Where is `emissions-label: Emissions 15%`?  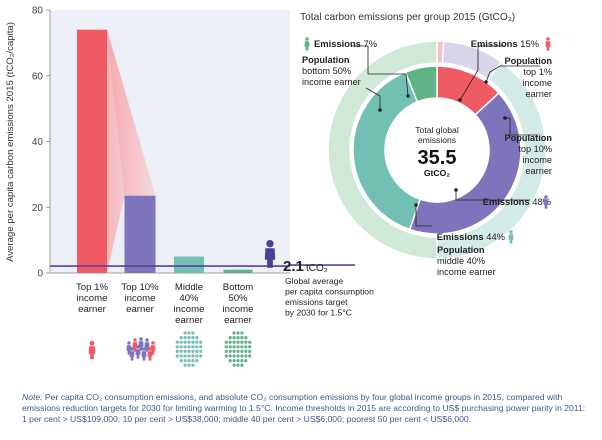
emissions-label: Emissions 15% is located at coordinates (505, 43).